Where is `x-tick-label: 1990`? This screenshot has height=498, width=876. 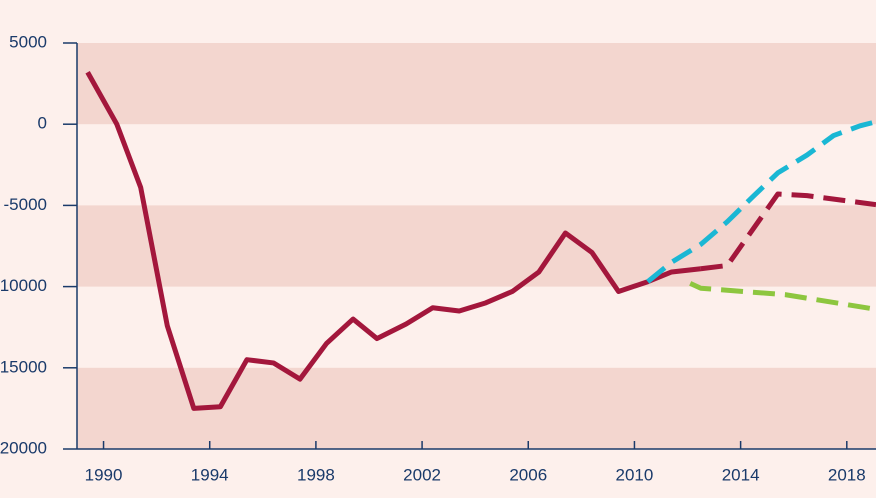
x-tick-label: 1990 is located at coordinates (104, 474).